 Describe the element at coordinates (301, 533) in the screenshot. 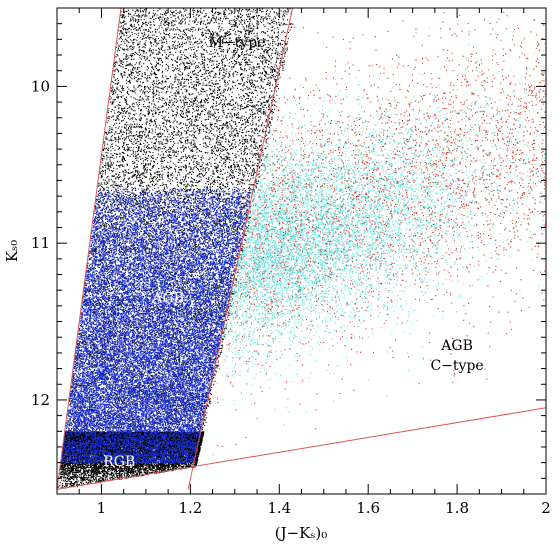

I see `x-axis-label: (J−Kₛ)₀` at that location.